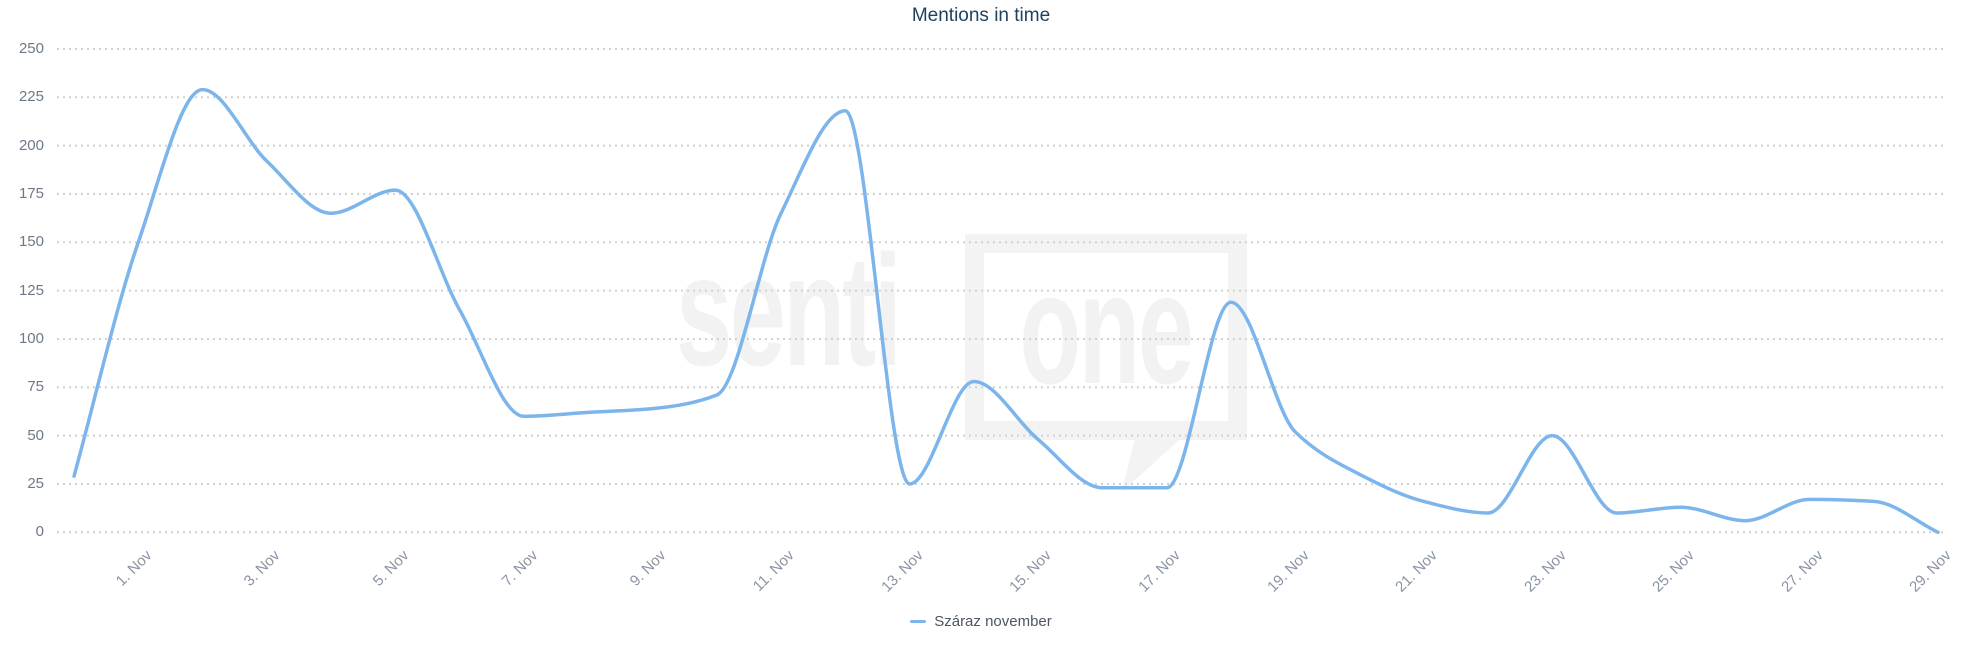 The width and height of the screenshot is (1962, 656). I want to click on y-axis-tick-label-25: 25, so click(35, 483).